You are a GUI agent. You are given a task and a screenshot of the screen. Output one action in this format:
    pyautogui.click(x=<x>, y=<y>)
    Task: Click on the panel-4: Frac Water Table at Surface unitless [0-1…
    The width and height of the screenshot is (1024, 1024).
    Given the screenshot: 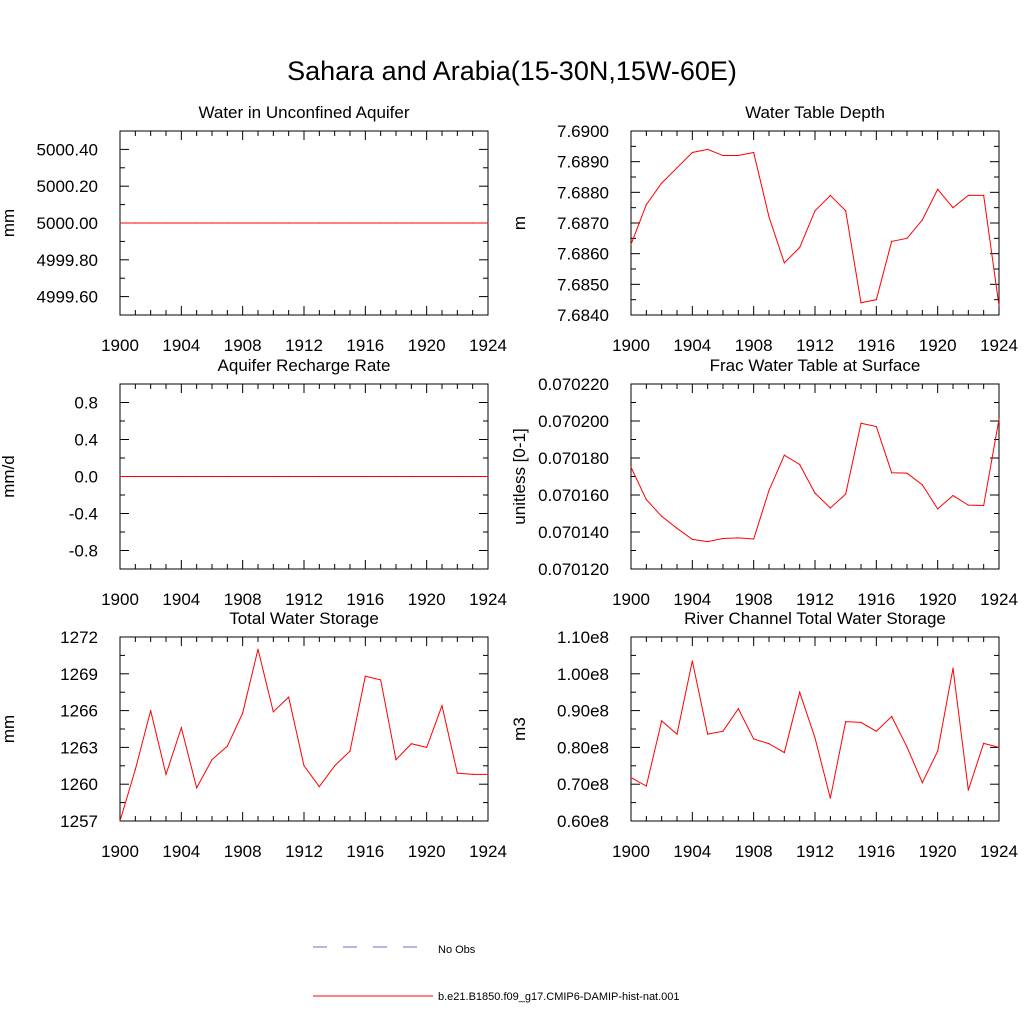 What is the action you would take?
    pyautogui.click(x=764, y=482)
    